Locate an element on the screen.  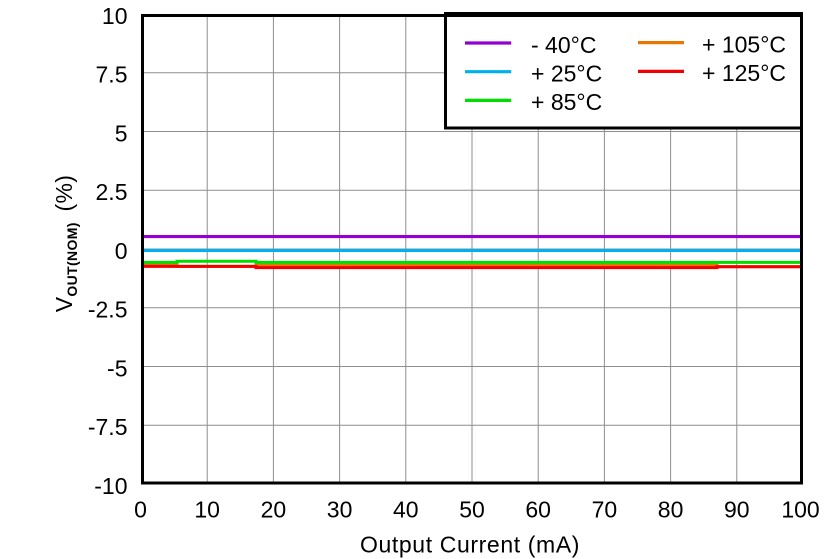
svg-text: 90 is located at coordinates (737, 510).